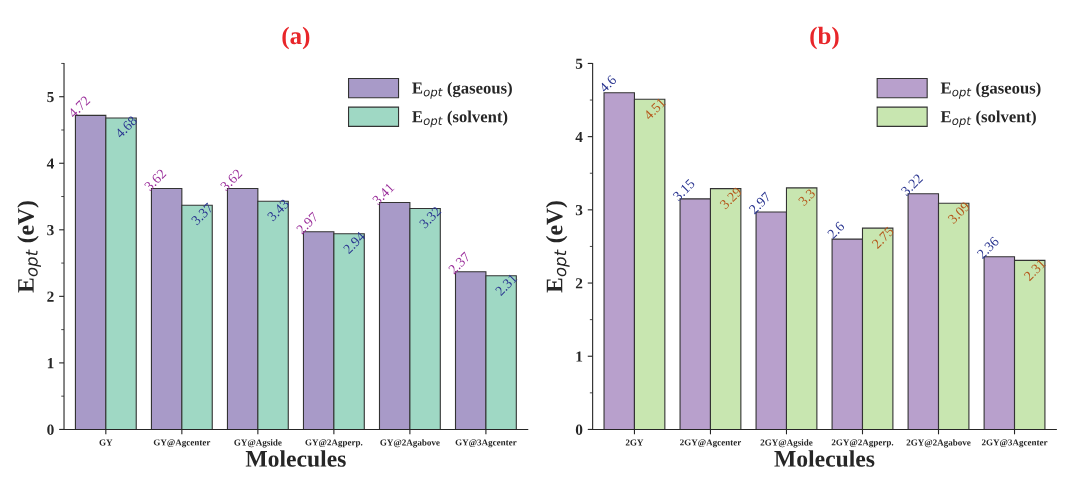 The image size is (1067, 488). I want to click on data-label: 3.22, so click(912, 185).